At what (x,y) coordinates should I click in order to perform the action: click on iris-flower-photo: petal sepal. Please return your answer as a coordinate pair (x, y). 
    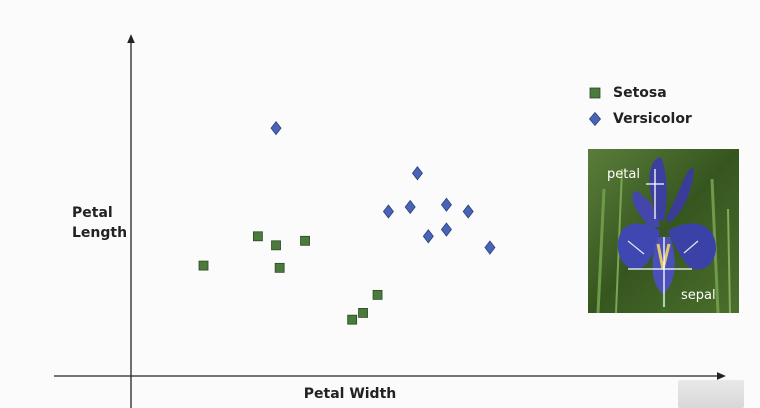
    Looking at the image, I should click on (663, 231).